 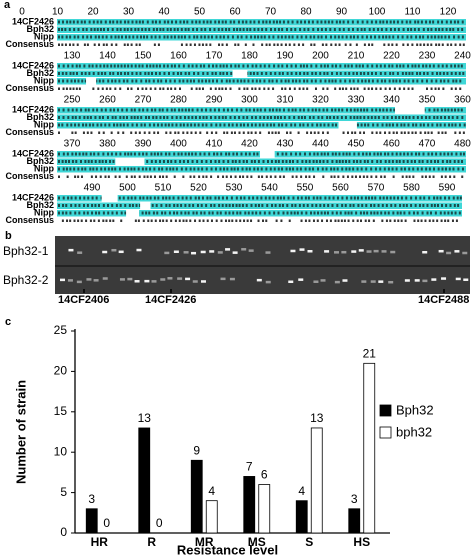 What do you see at coordinates (109, 198) in the screenshot?
I see `sequence-gap` at bounding box center [109, 198].